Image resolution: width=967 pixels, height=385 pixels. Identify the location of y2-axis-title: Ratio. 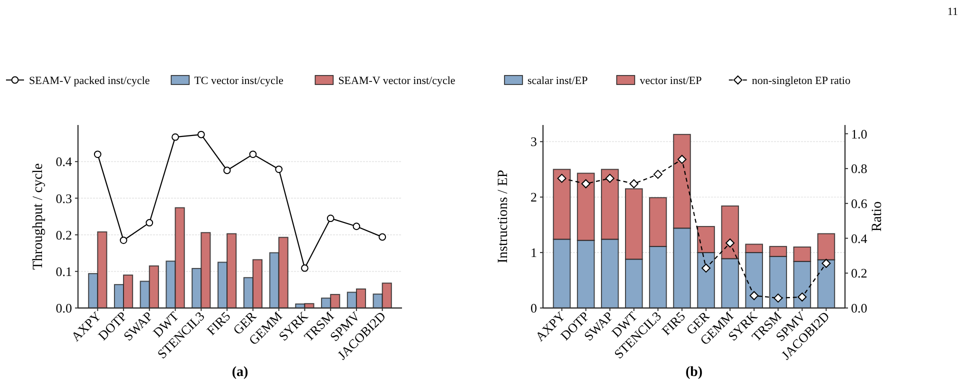
(877, 216).